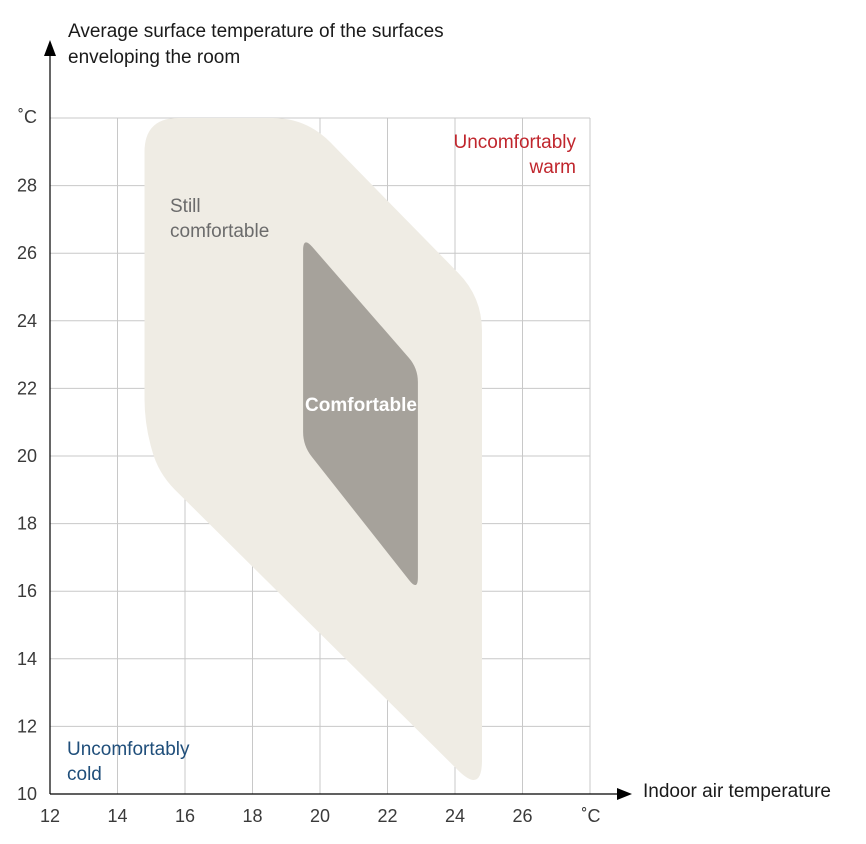 The height and width of the screenshot is (844, 866). What do you see at coordinates (154, 57) in the screenshot?
I see `y-axis-title-line-2: enveloping the room` at bounding box center [154, 57].